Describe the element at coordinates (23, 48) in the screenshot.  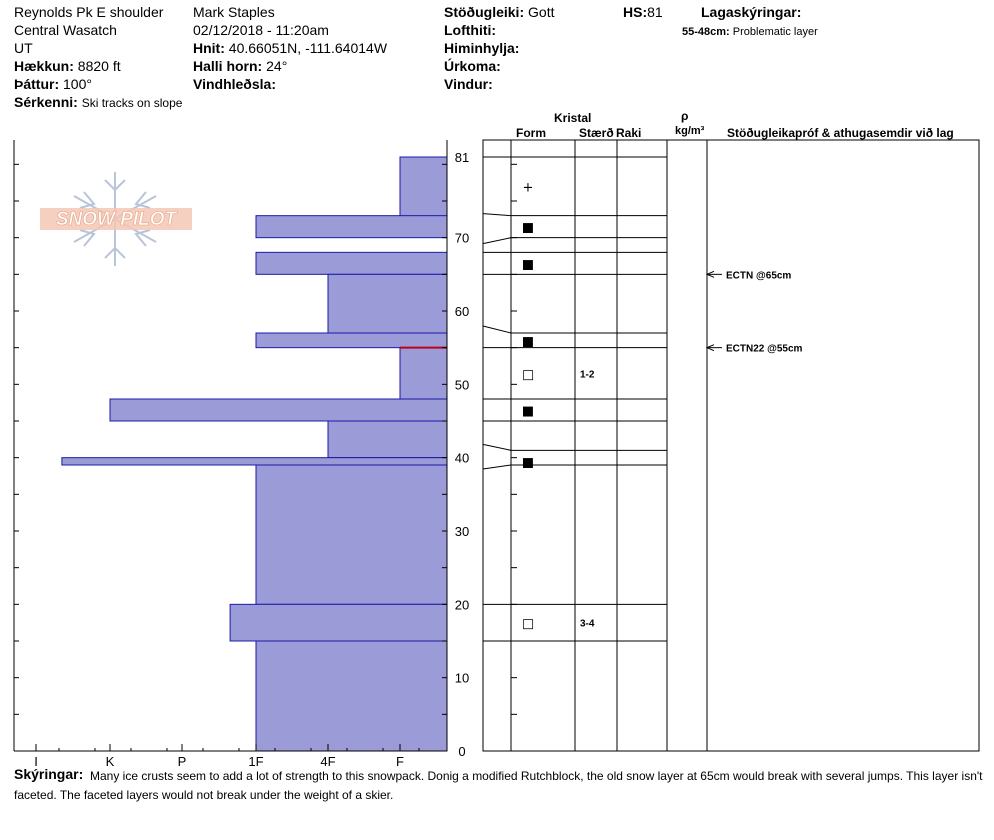
I see `state: UT` at that location.